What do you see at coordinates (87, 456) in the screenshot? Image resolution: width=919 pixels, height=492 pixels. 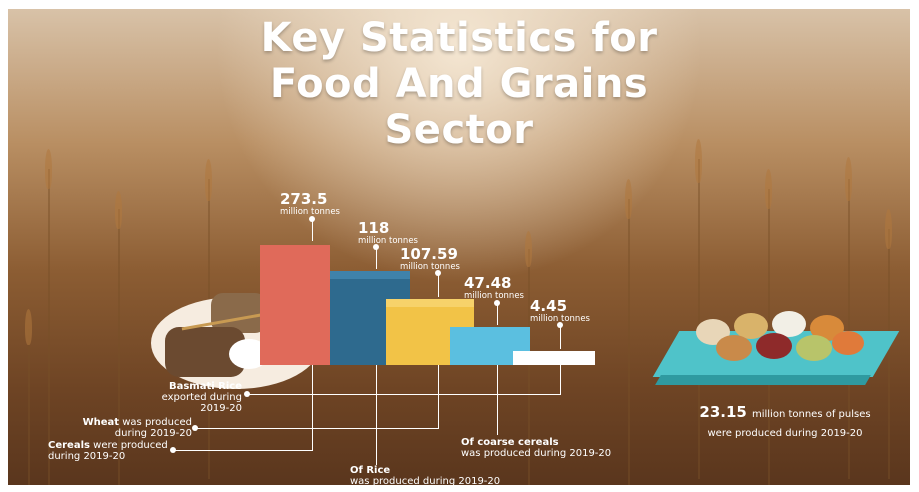 I see `desc-cereals-rest2: during 2019-20` at bounding box center [87, 456].